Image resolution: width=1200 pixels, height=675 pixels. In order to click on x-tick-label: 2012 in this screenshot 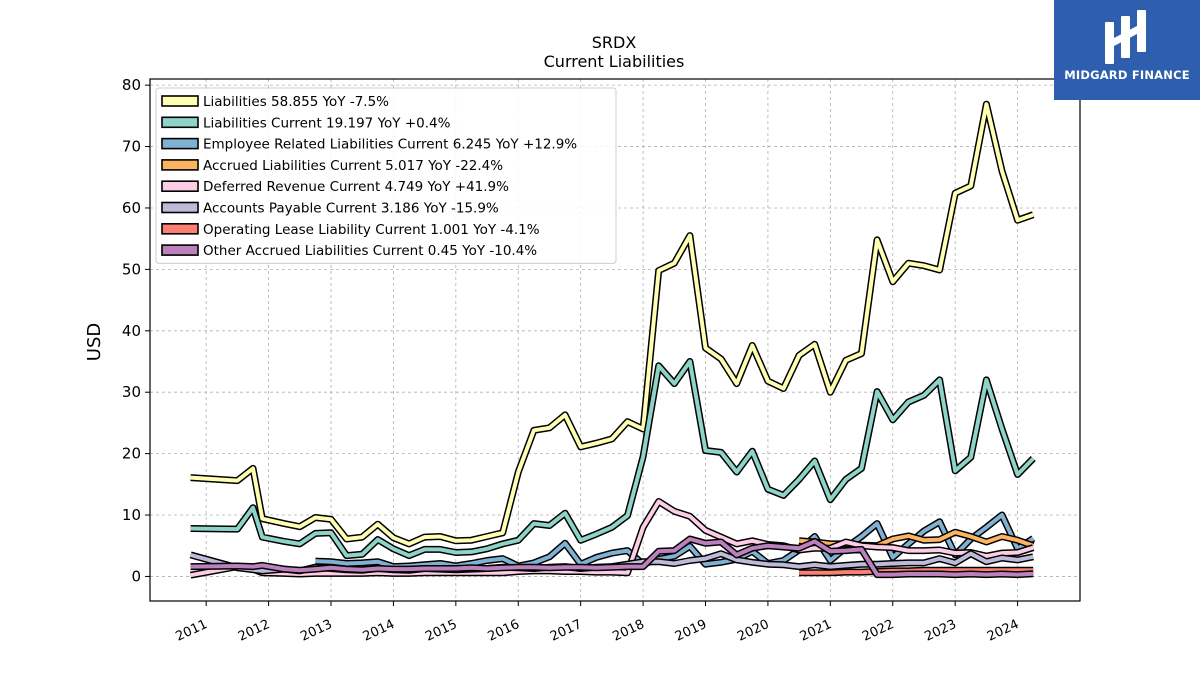, I will do `click(254, 631)`.